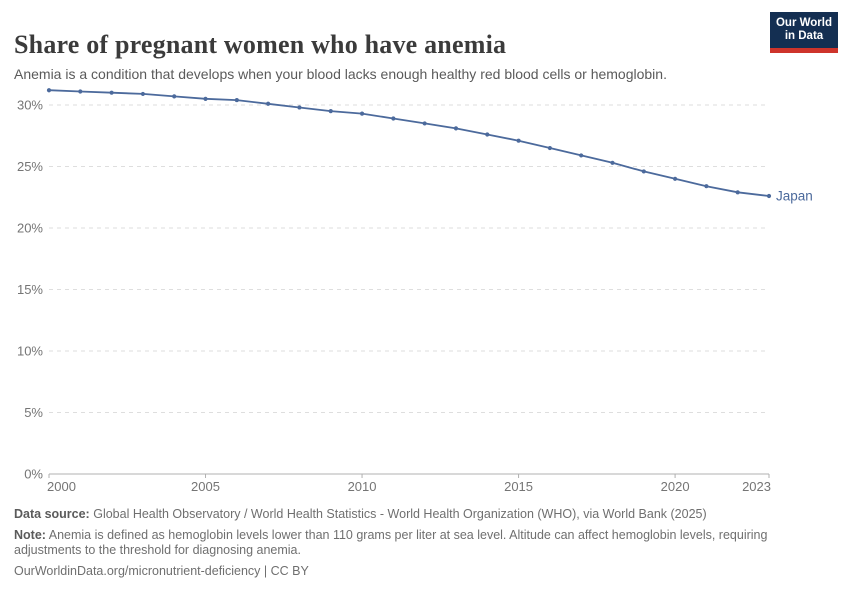 Image resolution: width=850 pixels, height=600 pixels. What do you see at coordinates (30, 535) in the screenshot?
I see `note-label: Note:` at bounding box center [30, 535].